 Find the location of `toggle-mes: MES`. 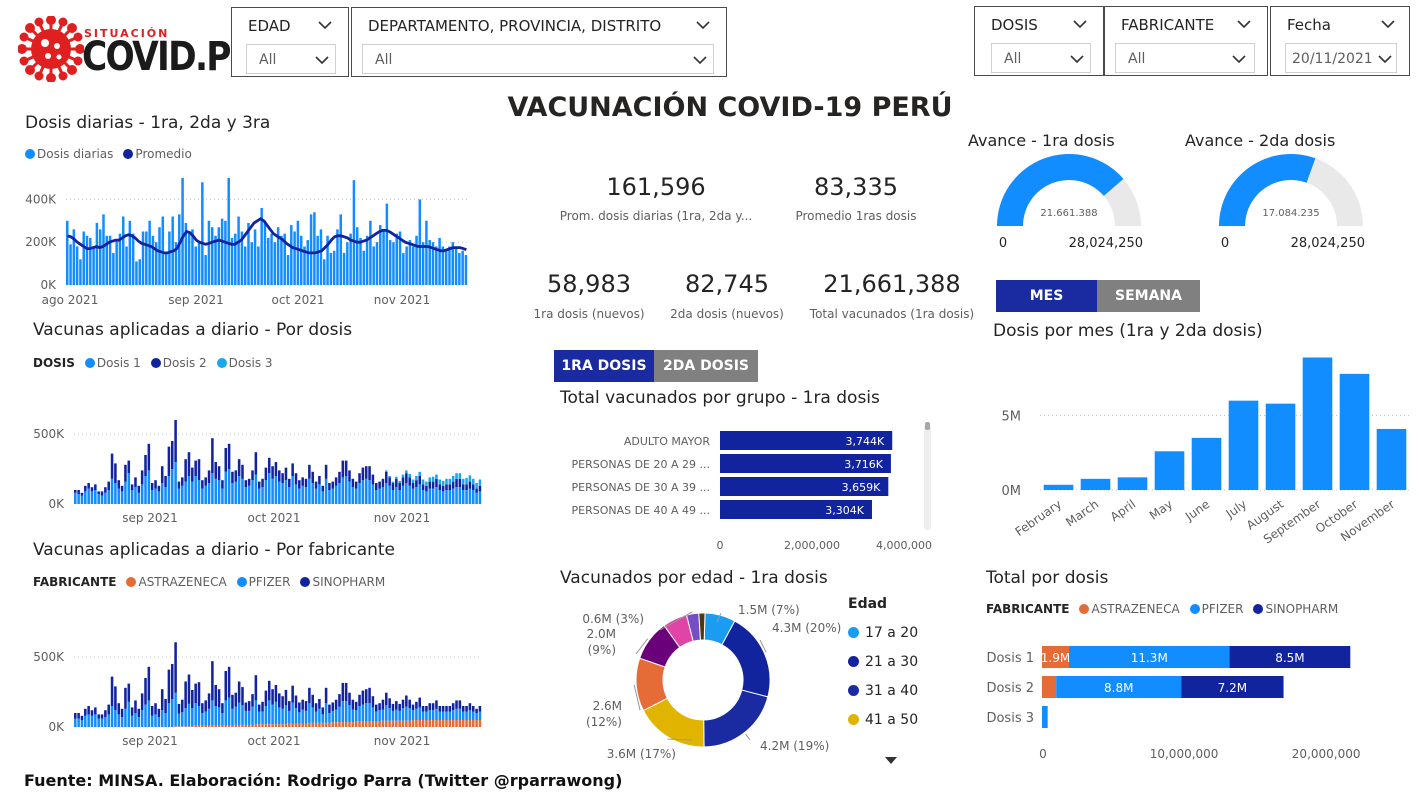

toggle-mes: MES is located at coordinates (1046, 296).